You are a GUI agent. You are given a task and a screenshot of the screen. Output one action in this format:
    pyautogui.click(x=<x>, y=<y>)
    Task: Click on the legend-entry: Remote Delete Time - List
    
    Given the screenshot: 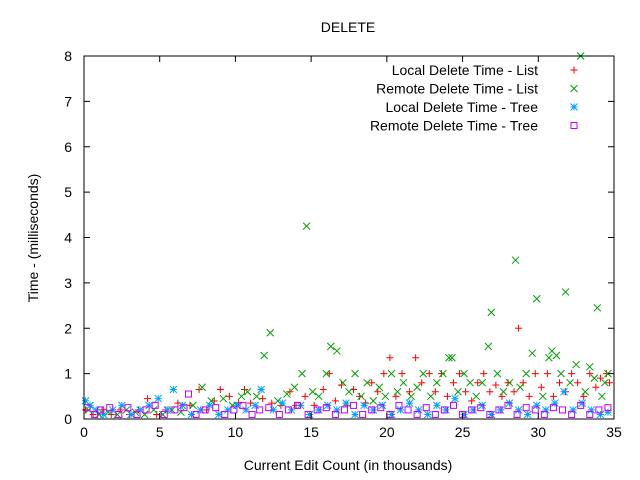 What is the action you would take?
    pyautogui.click(x=477, y=89)
    